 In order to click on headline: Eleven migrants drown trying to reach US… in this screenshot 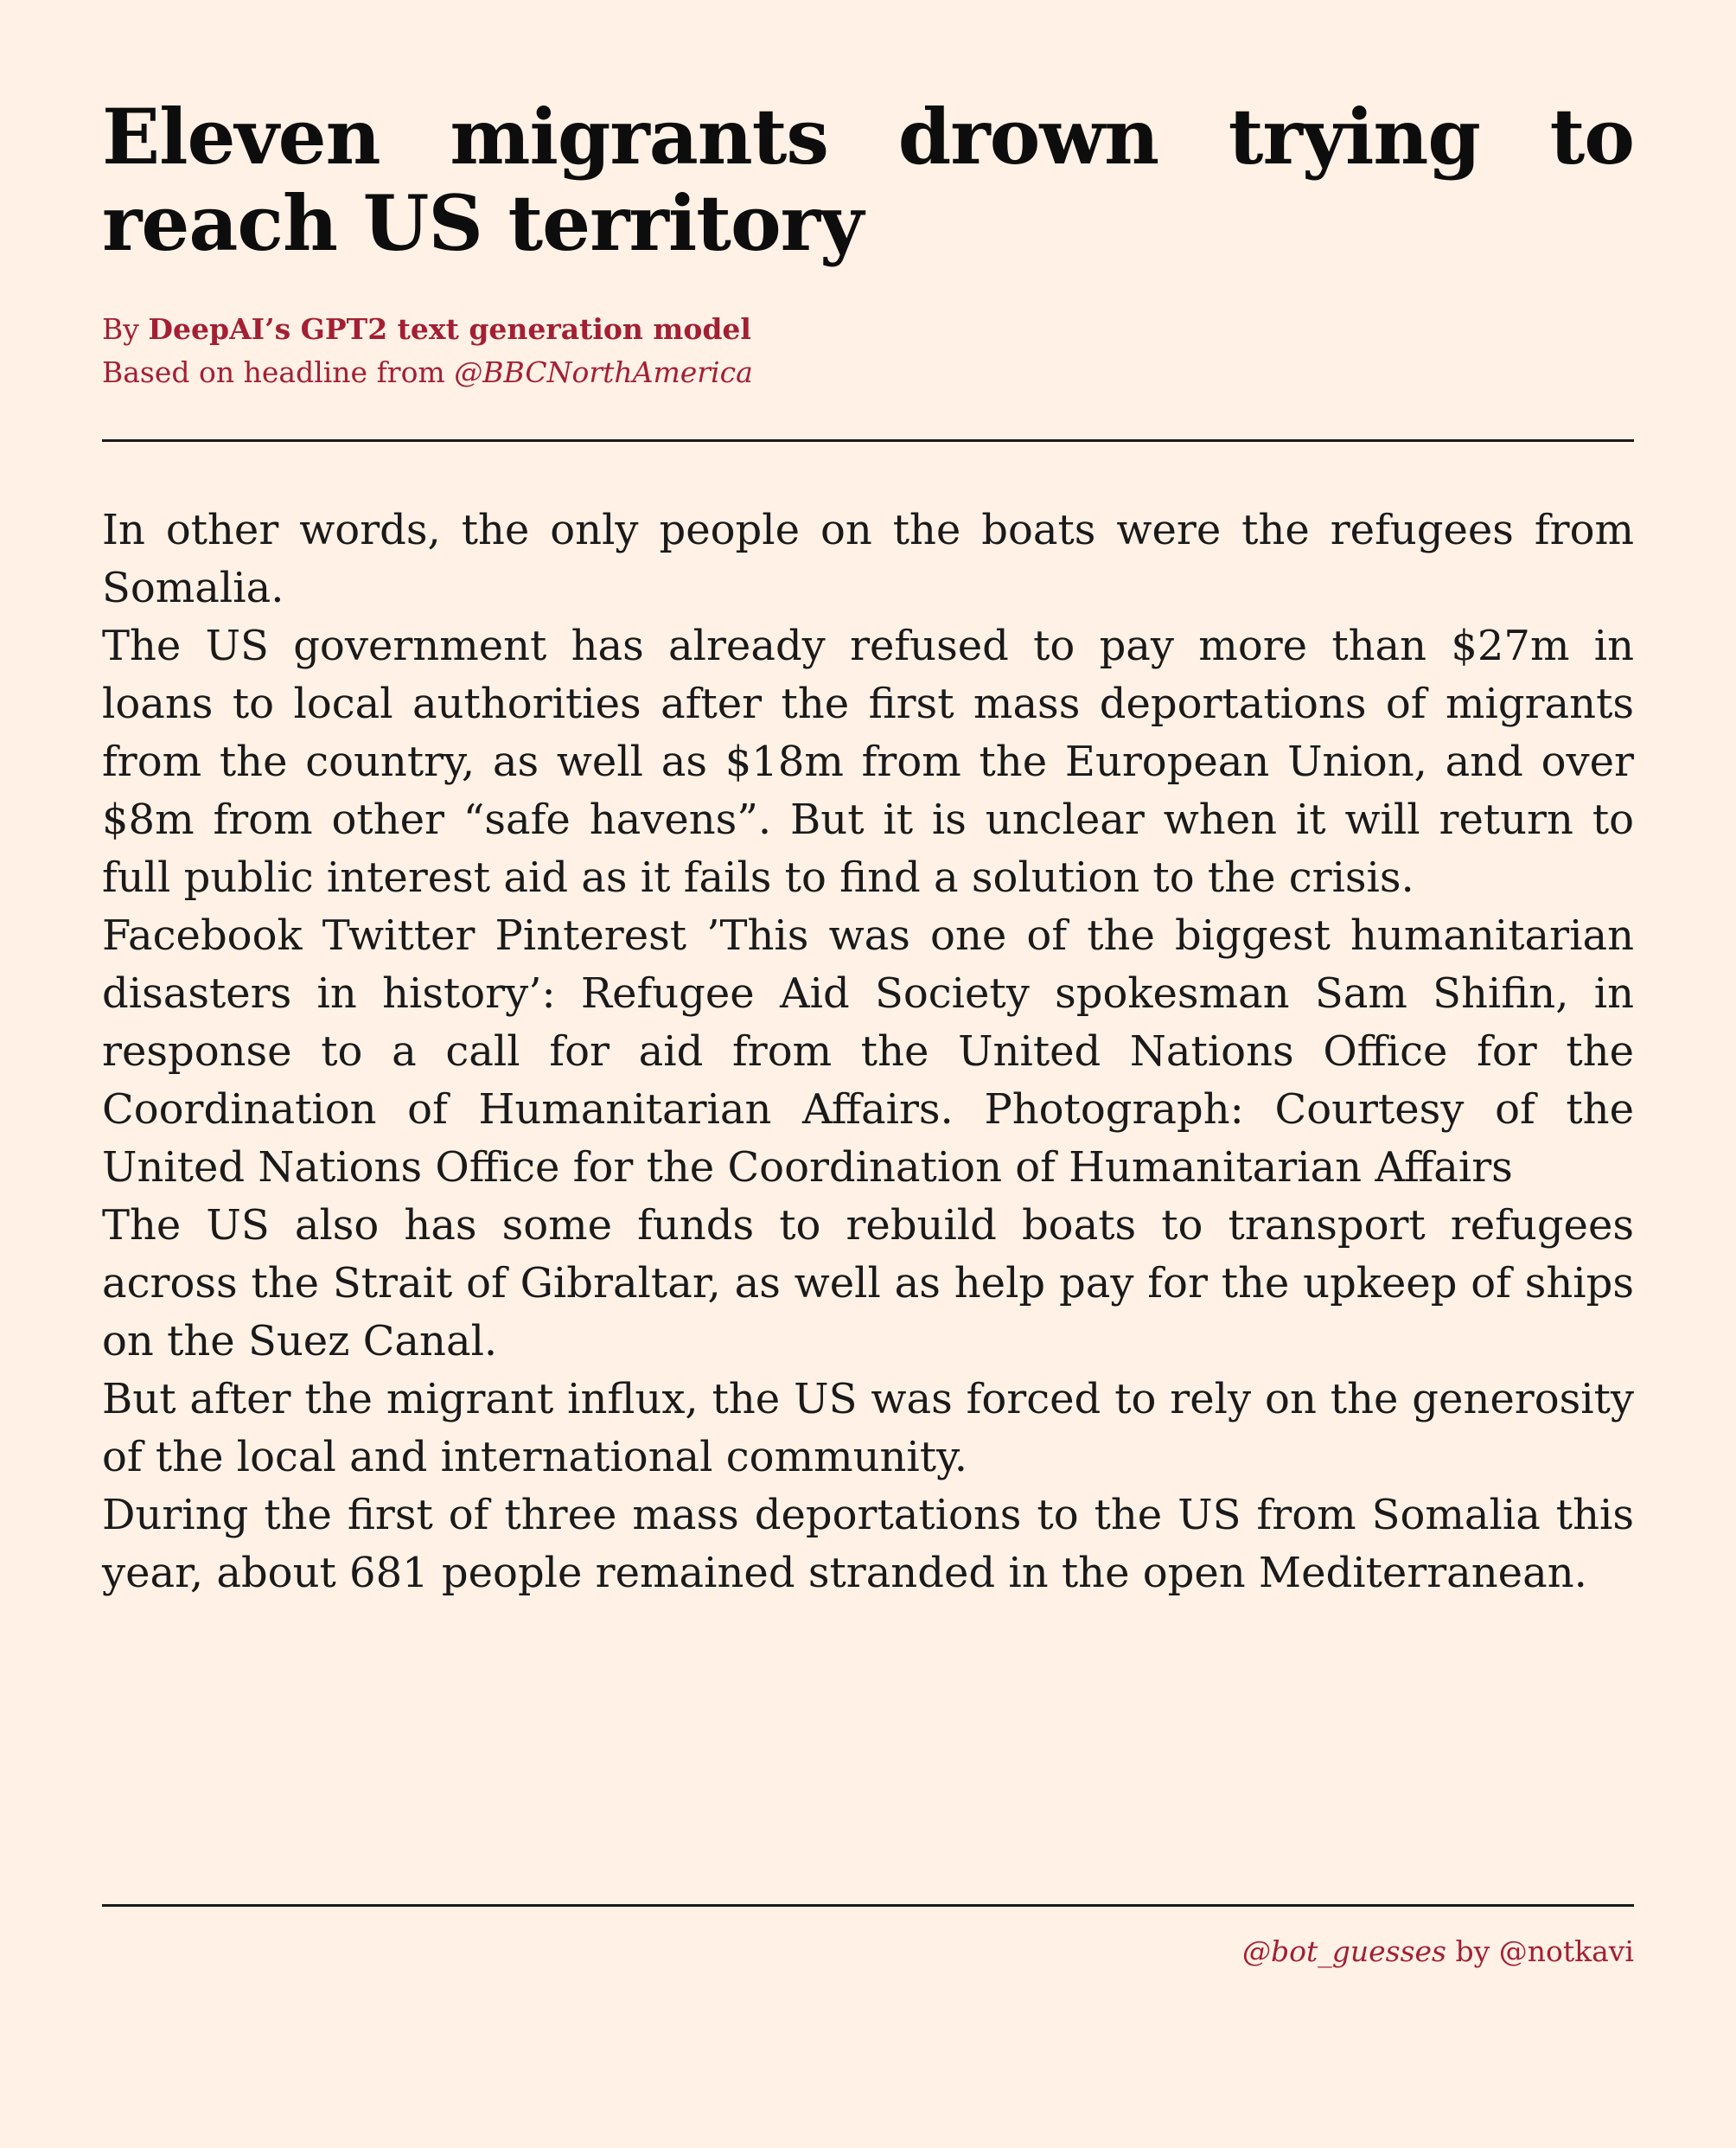, I will do `click(868, 180)`.